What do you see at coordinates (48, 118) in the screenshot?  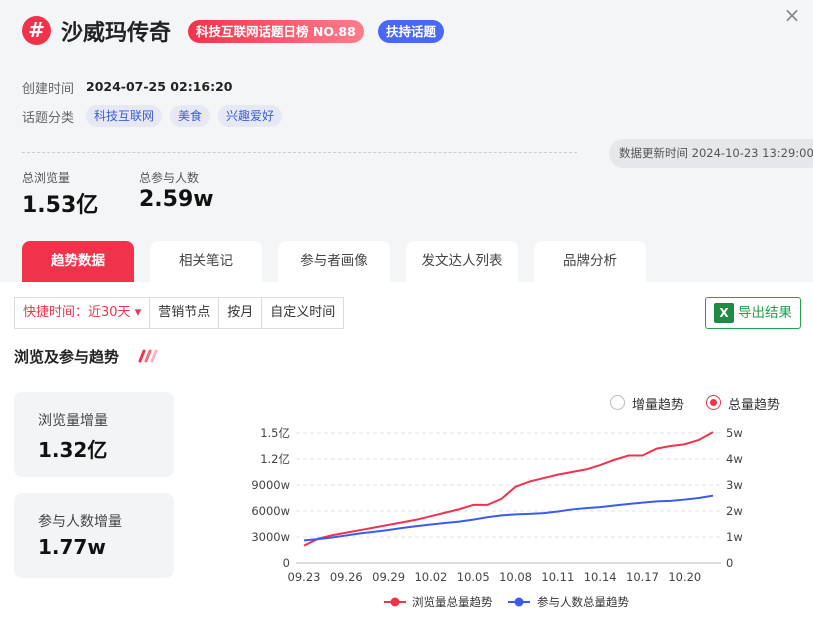 I see `category-label: 话题分类` at bounding box center [48, 118].